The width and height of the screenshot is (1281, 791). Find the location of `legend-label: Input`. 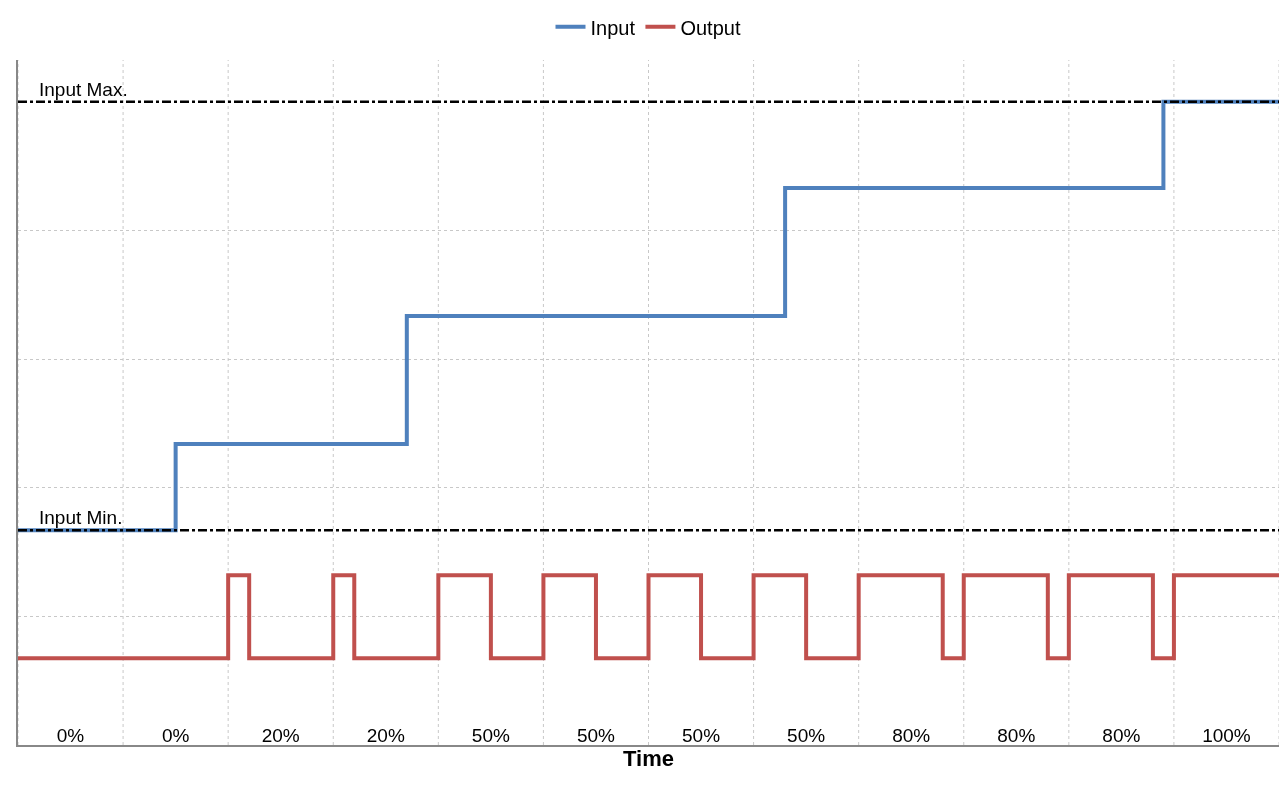

legend-label: Input is located at coordinates (613, 27).